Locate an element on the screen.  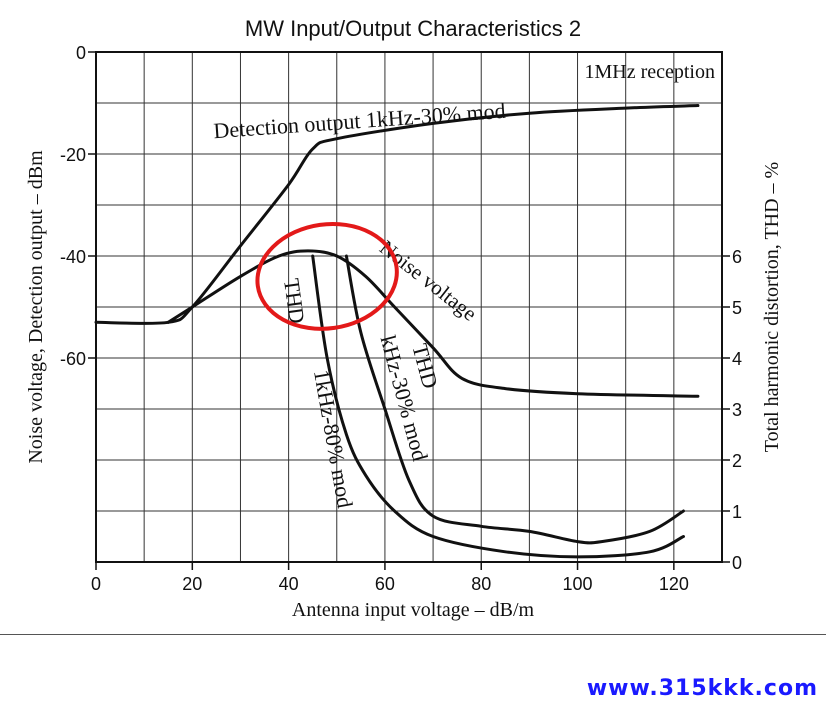
y-right-tick-label: 5 is located at coordinates (737, 308).